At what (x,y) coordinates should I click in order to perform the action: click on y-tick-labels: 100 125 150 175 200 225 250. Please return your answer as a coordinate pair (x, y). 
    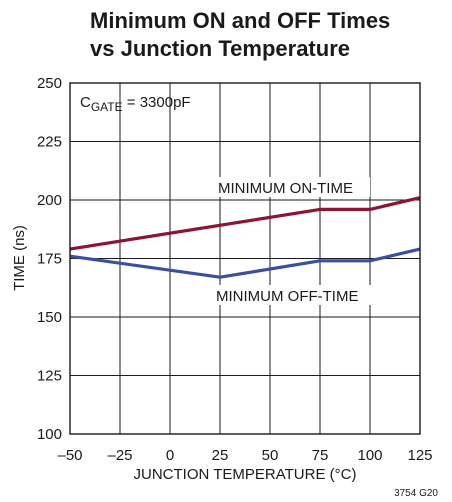
    Looking at the image, I should click on (49, 259).